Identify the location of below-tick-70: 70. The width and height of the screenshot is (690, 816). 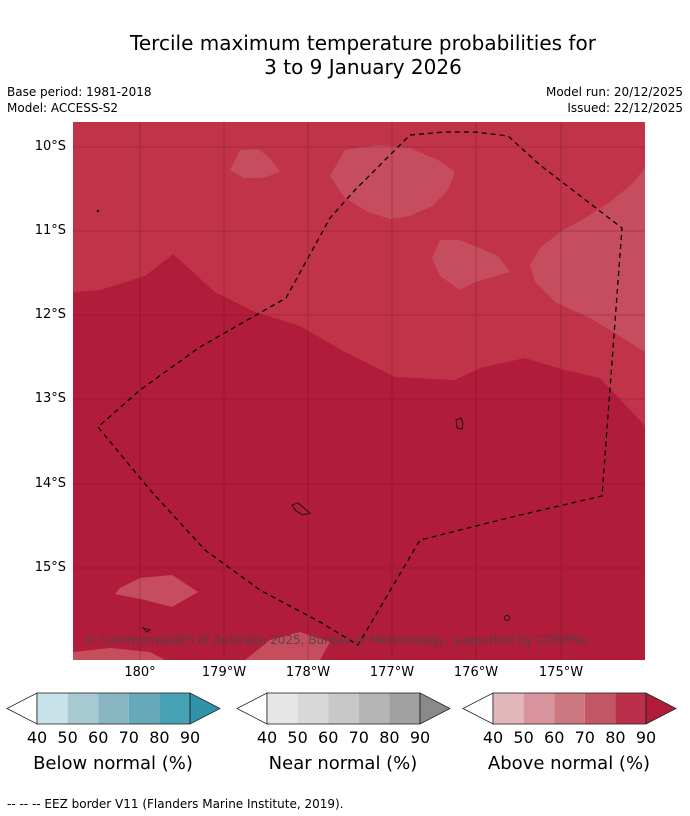
(128, 737).